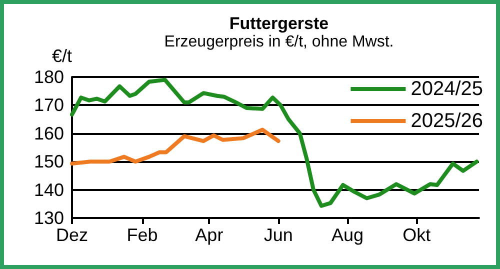 This screenshot has height=269, width=500. What do you see at coordinates (279, 23) in the screenshot?
I see `chart-title: Futtergerste` at bounding box center [279, 23].